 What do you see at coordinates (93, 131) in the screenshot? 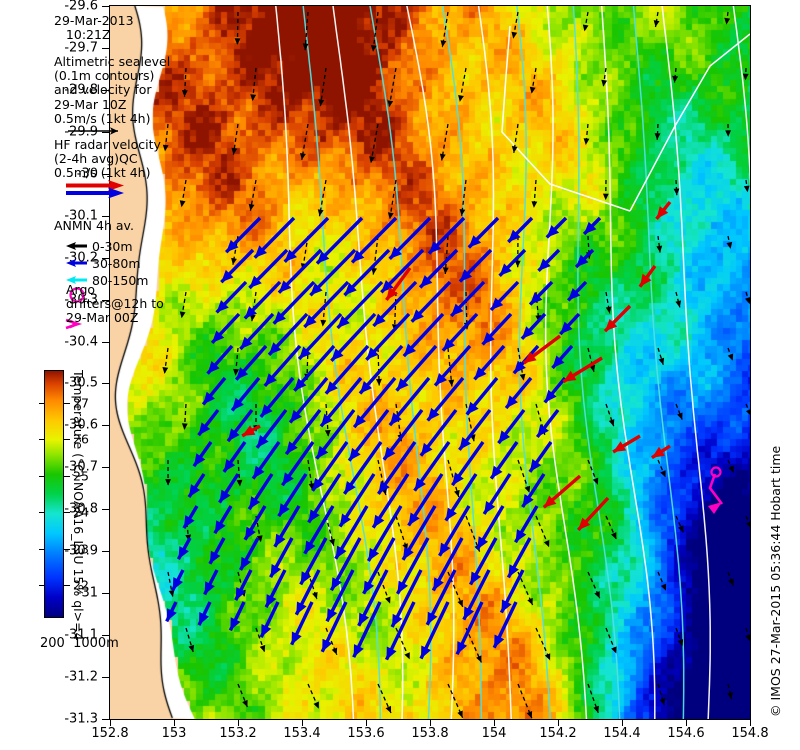
I see `altimetric-scale-arrow-icon` at bounding box center [93, 131].